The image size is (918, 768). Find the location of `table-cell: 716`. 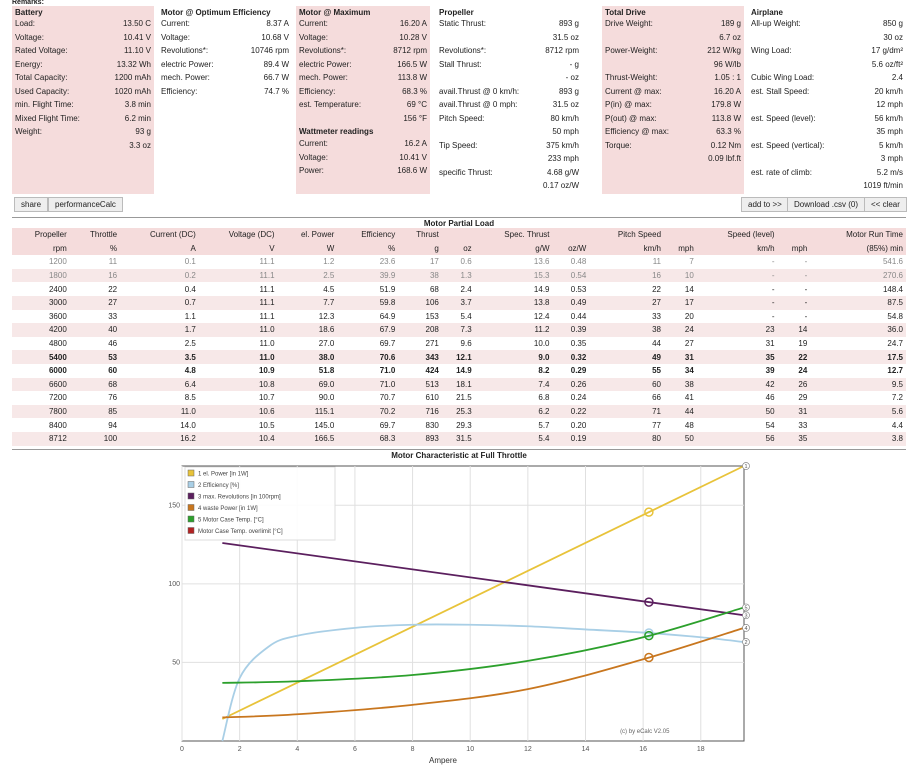

table-cell: 716 is located at coordinates (420, 411).